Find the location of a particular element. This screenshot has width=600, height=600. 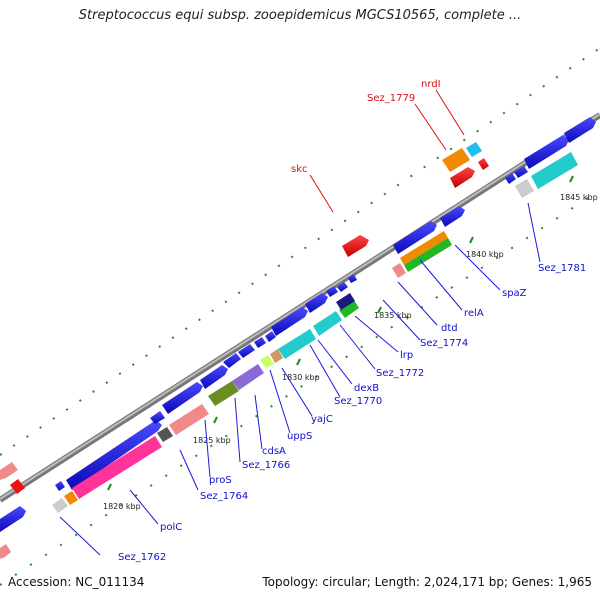

gene-label-sez-1762: Sez_1762 is located at coordinates (142, 557).